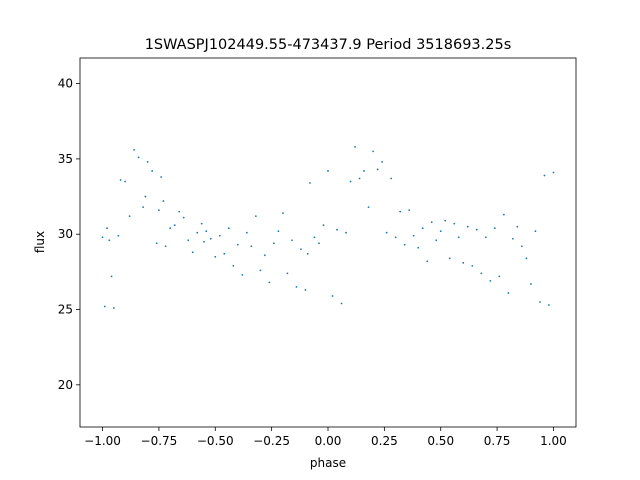  What do you see at coordinates (384, 441) in the screenshot?
I see `x-tick-label: 0.25` at bounding box center [384, 441].